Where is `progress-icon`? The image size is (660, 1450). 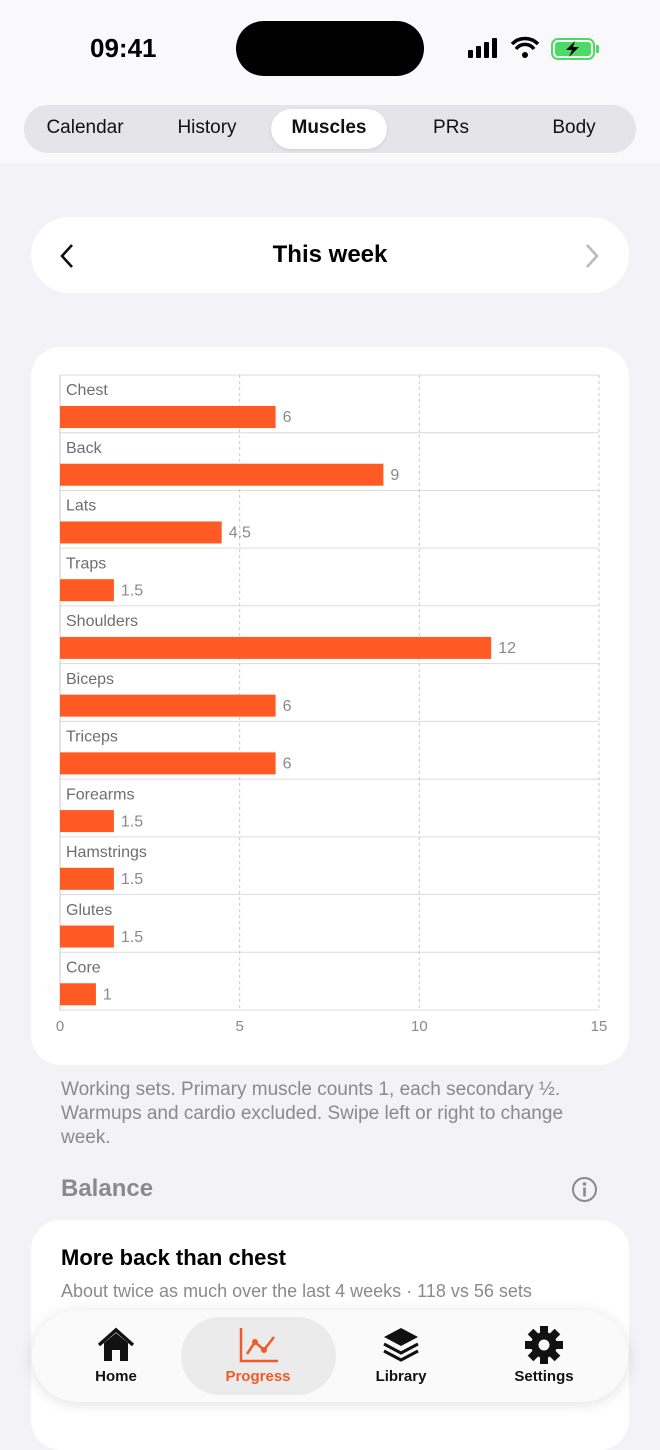
progress-icon is located at coordinates (258, 1345).